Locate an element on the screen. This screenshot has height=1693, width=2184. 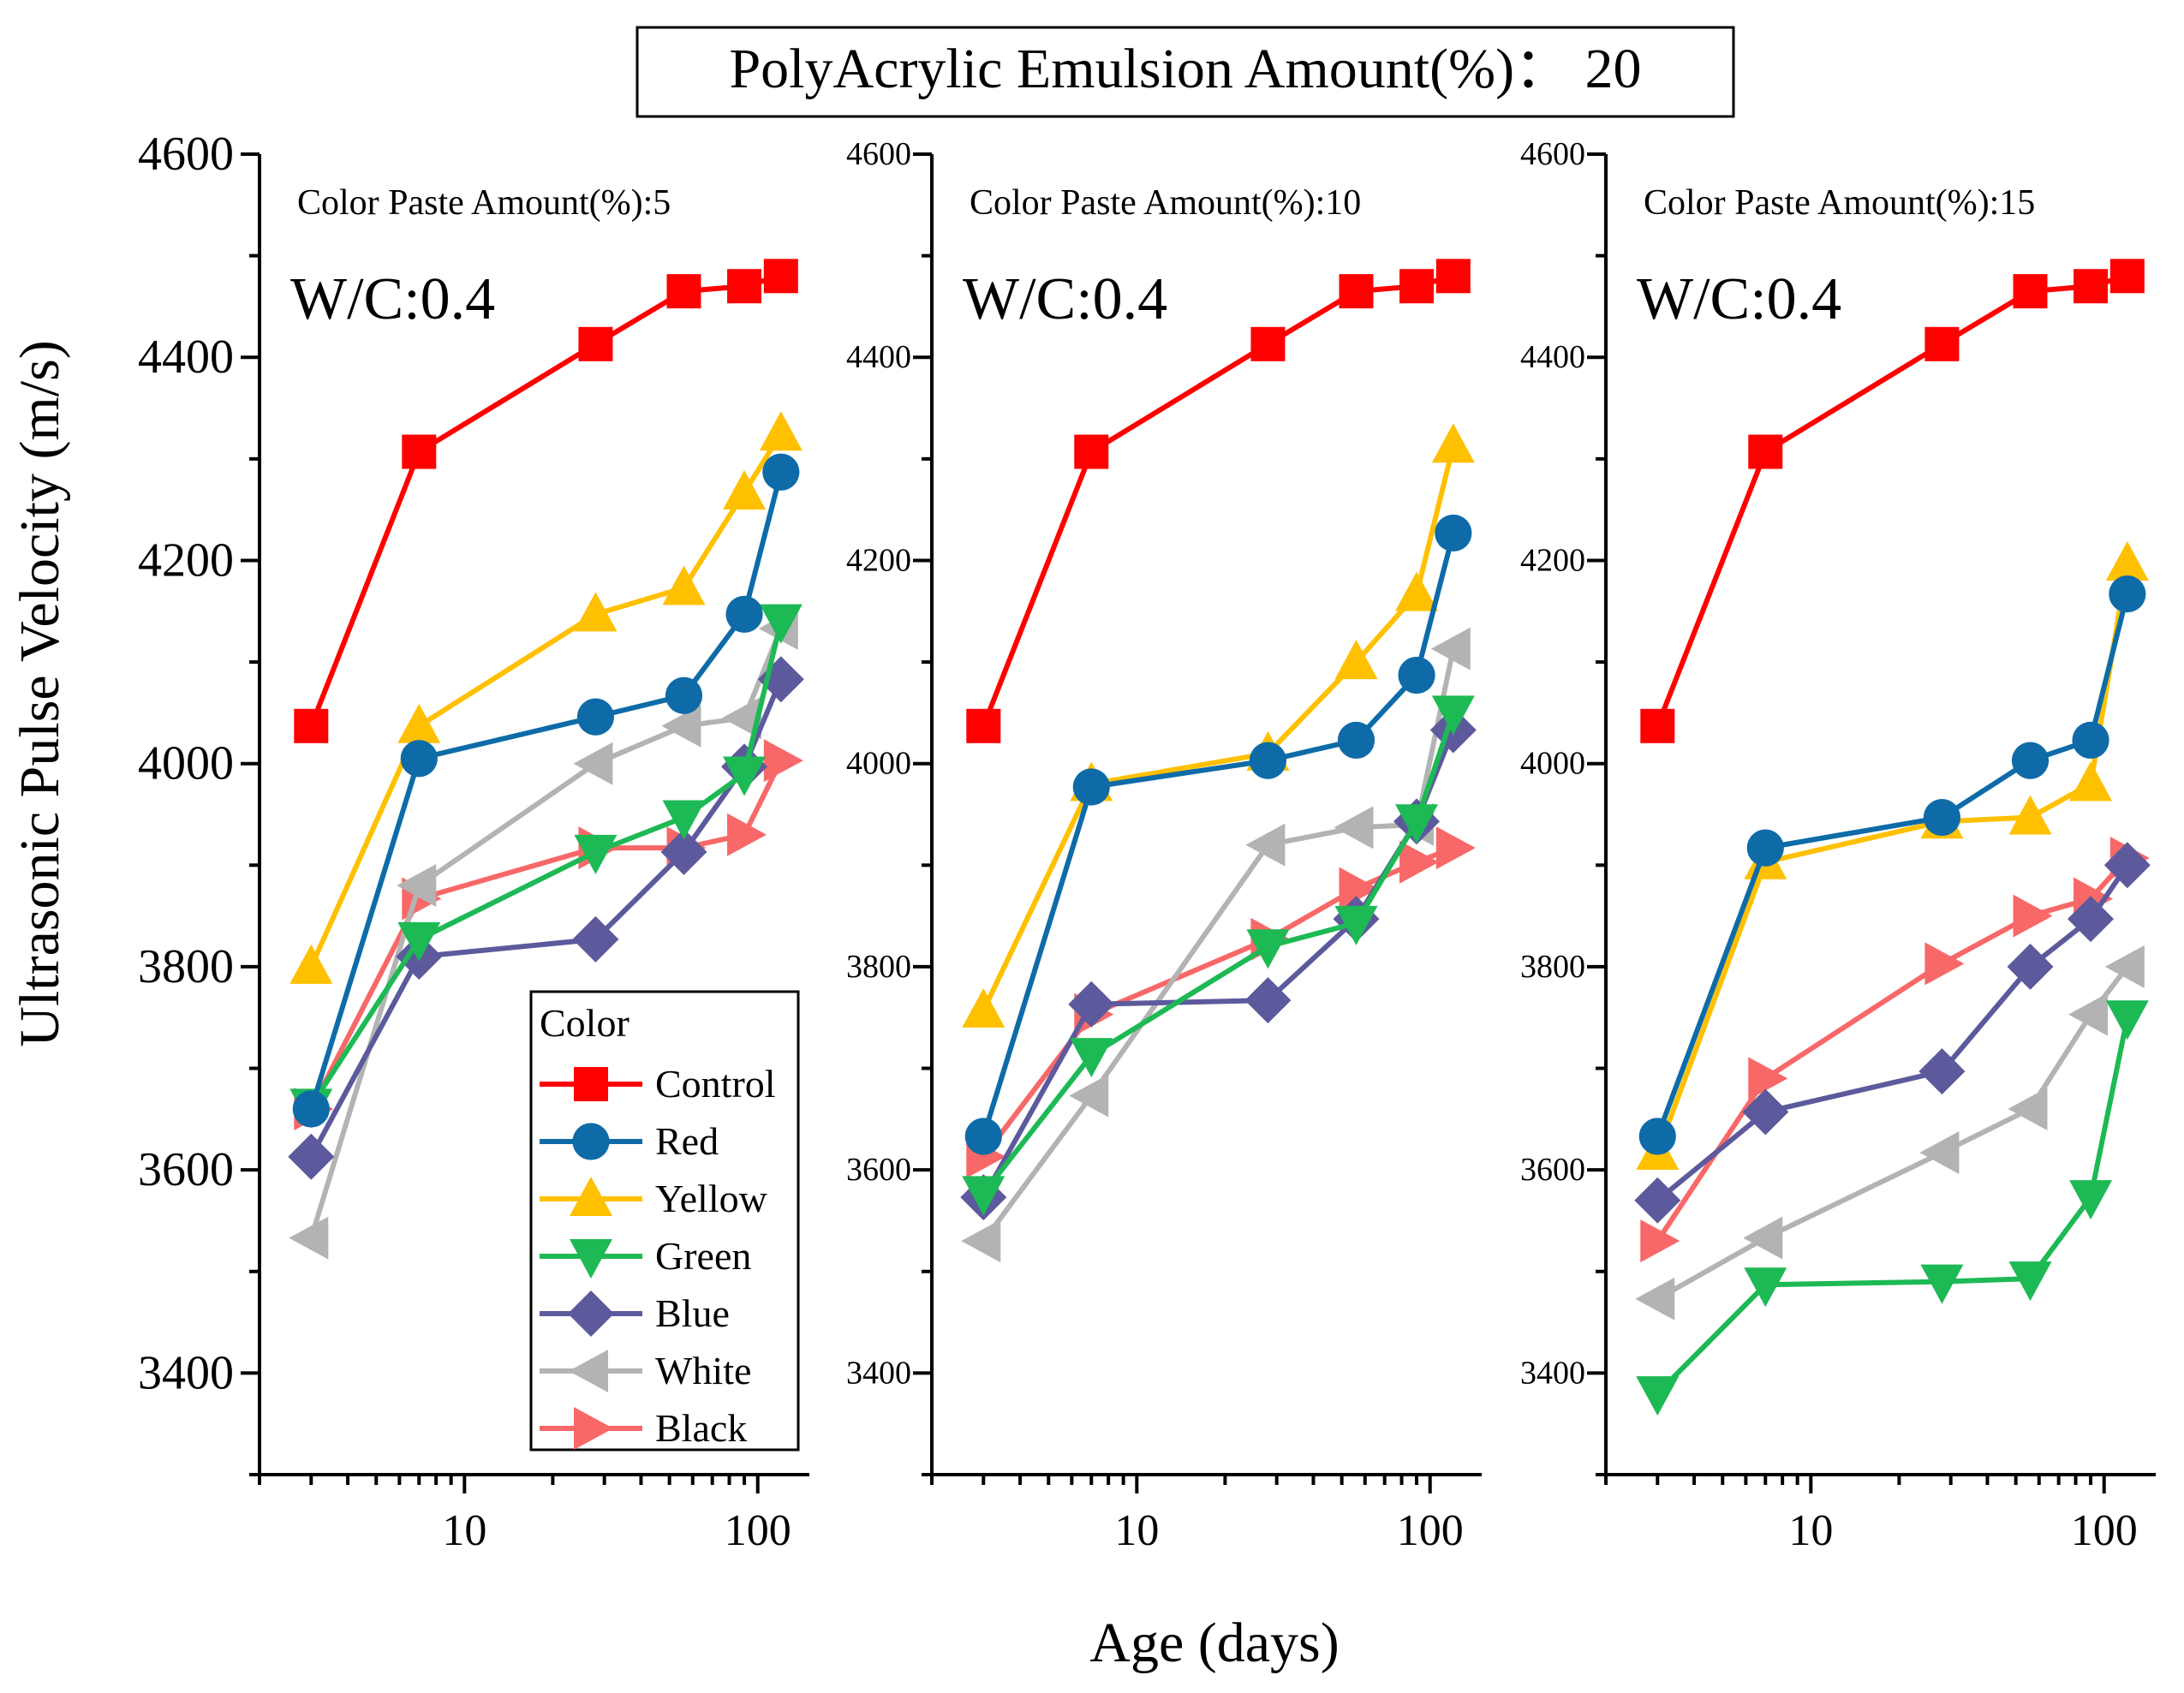
series-blue is located at coordinates (1892, 1033).